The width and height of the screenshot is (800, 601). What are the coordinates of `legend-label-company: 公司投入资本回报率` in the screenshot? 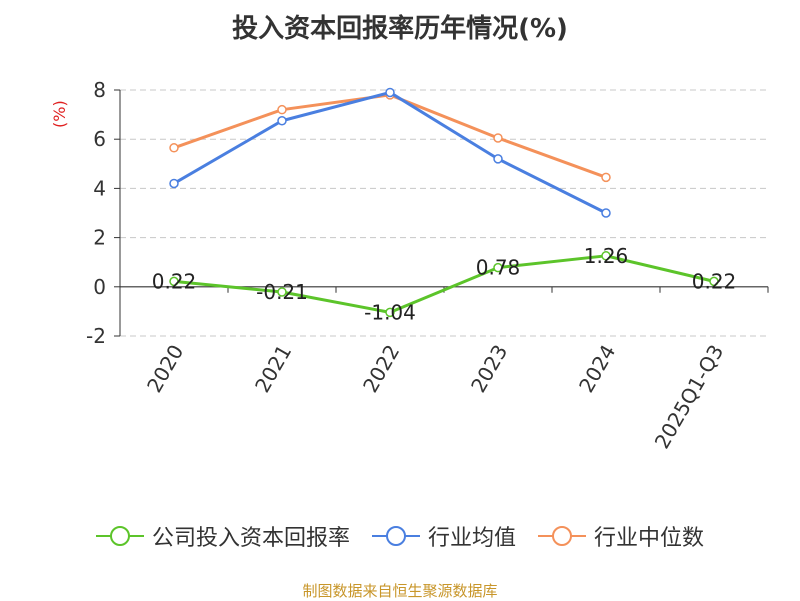 It's located at (250, 538).